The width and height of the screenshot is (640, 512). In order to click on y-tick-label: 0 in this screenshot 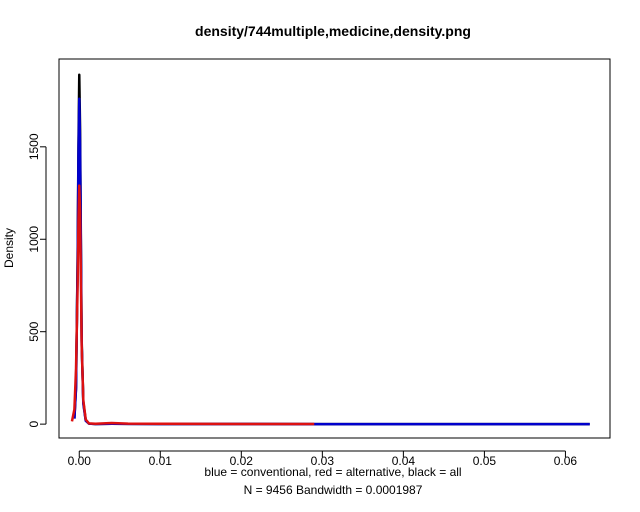, I will do `click(34, 423)`.